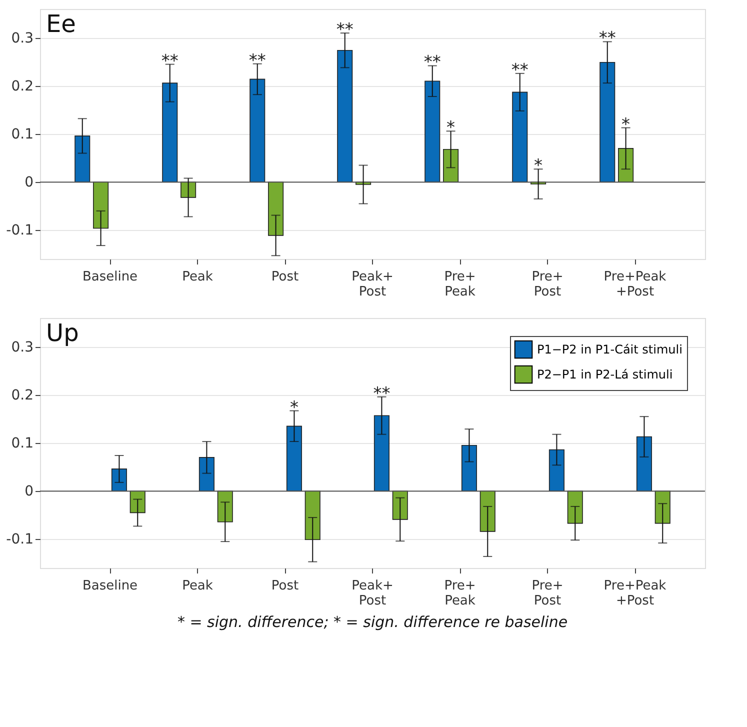  What do you see at coordinates (62, 333) in the screenshot?
I see `chart-title: Up` at bounding box center [62, 333].